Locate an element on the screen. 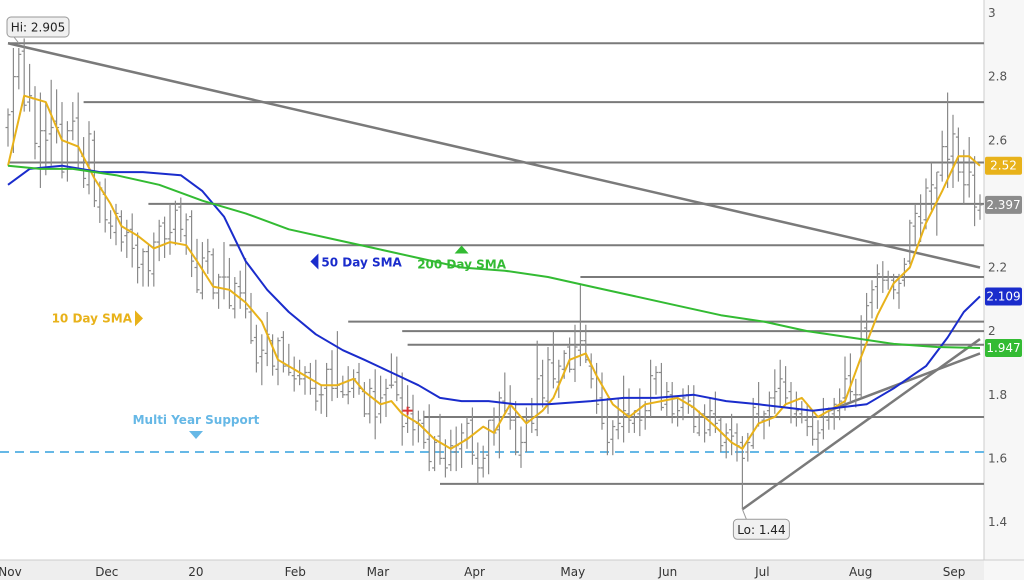 The height and width of the screenshot is (584, 1024). y-tick-label: 1.4 is located at coordinates (997, 522).